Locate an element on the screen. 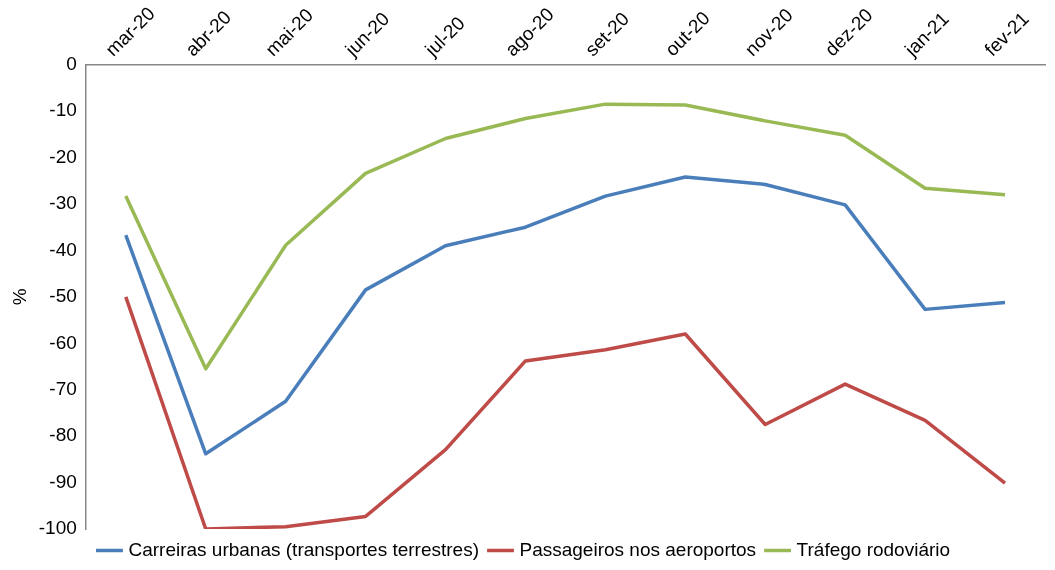 The width and height of the screenshot is (1055, 570). y-tick-label: -20 is located at coordinates (63, 156).